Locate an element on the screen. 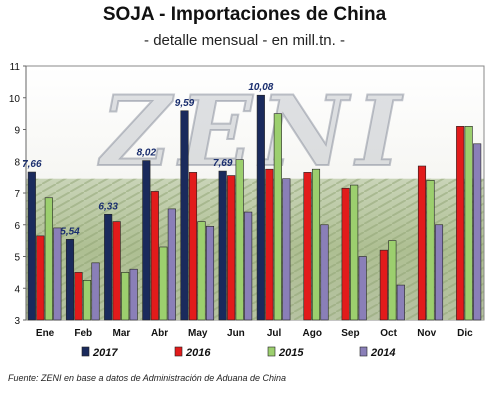 The image size is (489, 401). y-tick-label: 5 is located at coordinates (17, 258).